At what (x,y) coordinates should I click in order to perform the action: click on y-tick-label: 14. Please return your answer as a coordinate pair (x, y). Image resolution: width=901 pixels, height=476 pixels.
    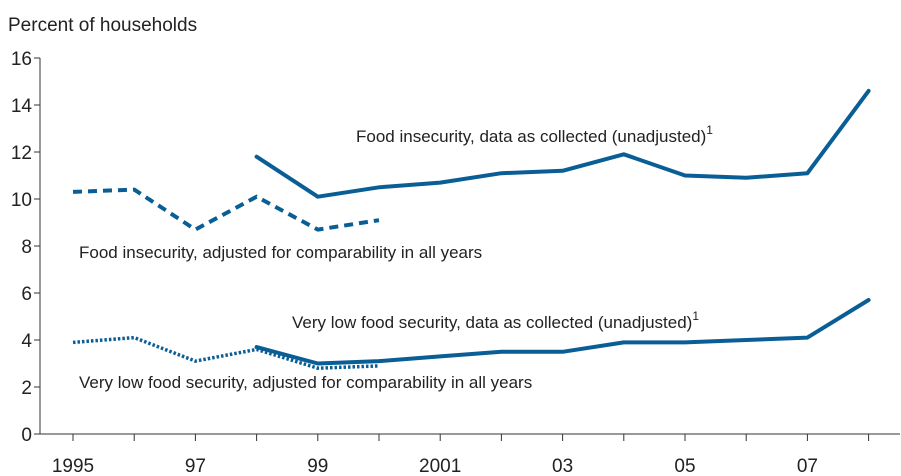
    Looking at the image, I should click on (22, 106).